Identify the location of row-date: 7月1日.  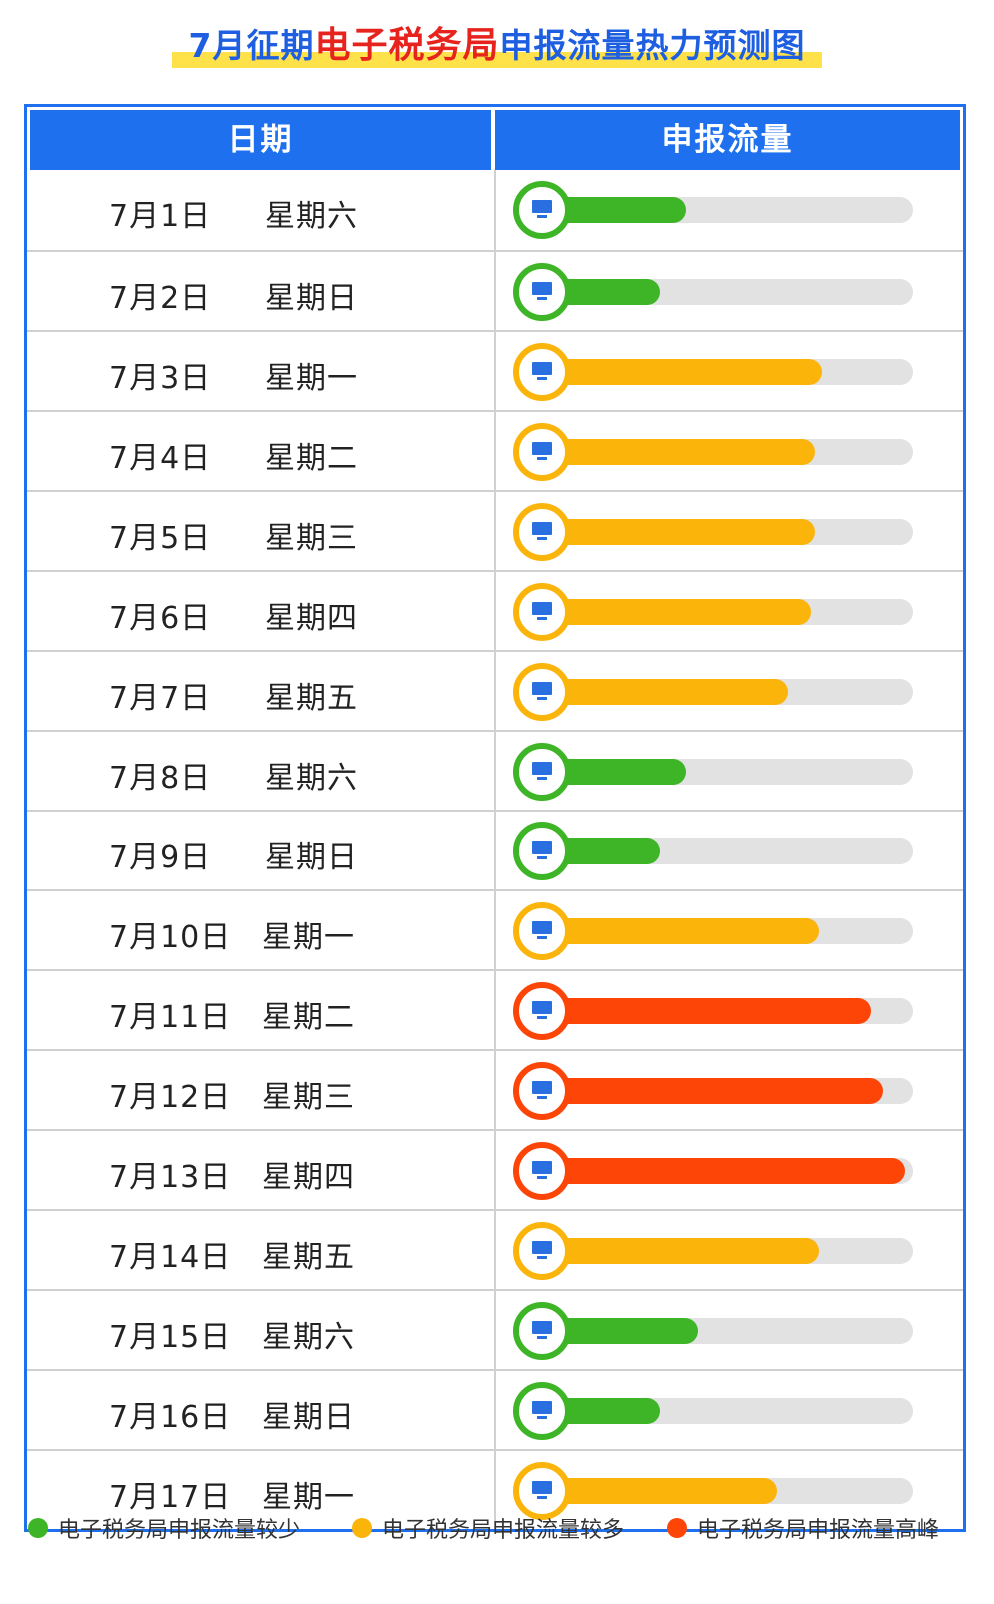
(160, 216).